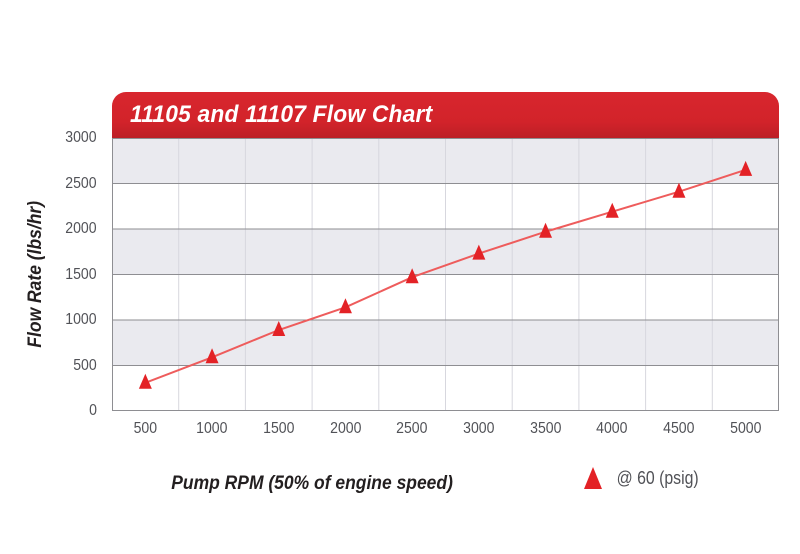  What do you see at coordinates (81, 274) in the screenshot?
I see `y-tick-label: 1500` at bounding box center [81, 274].